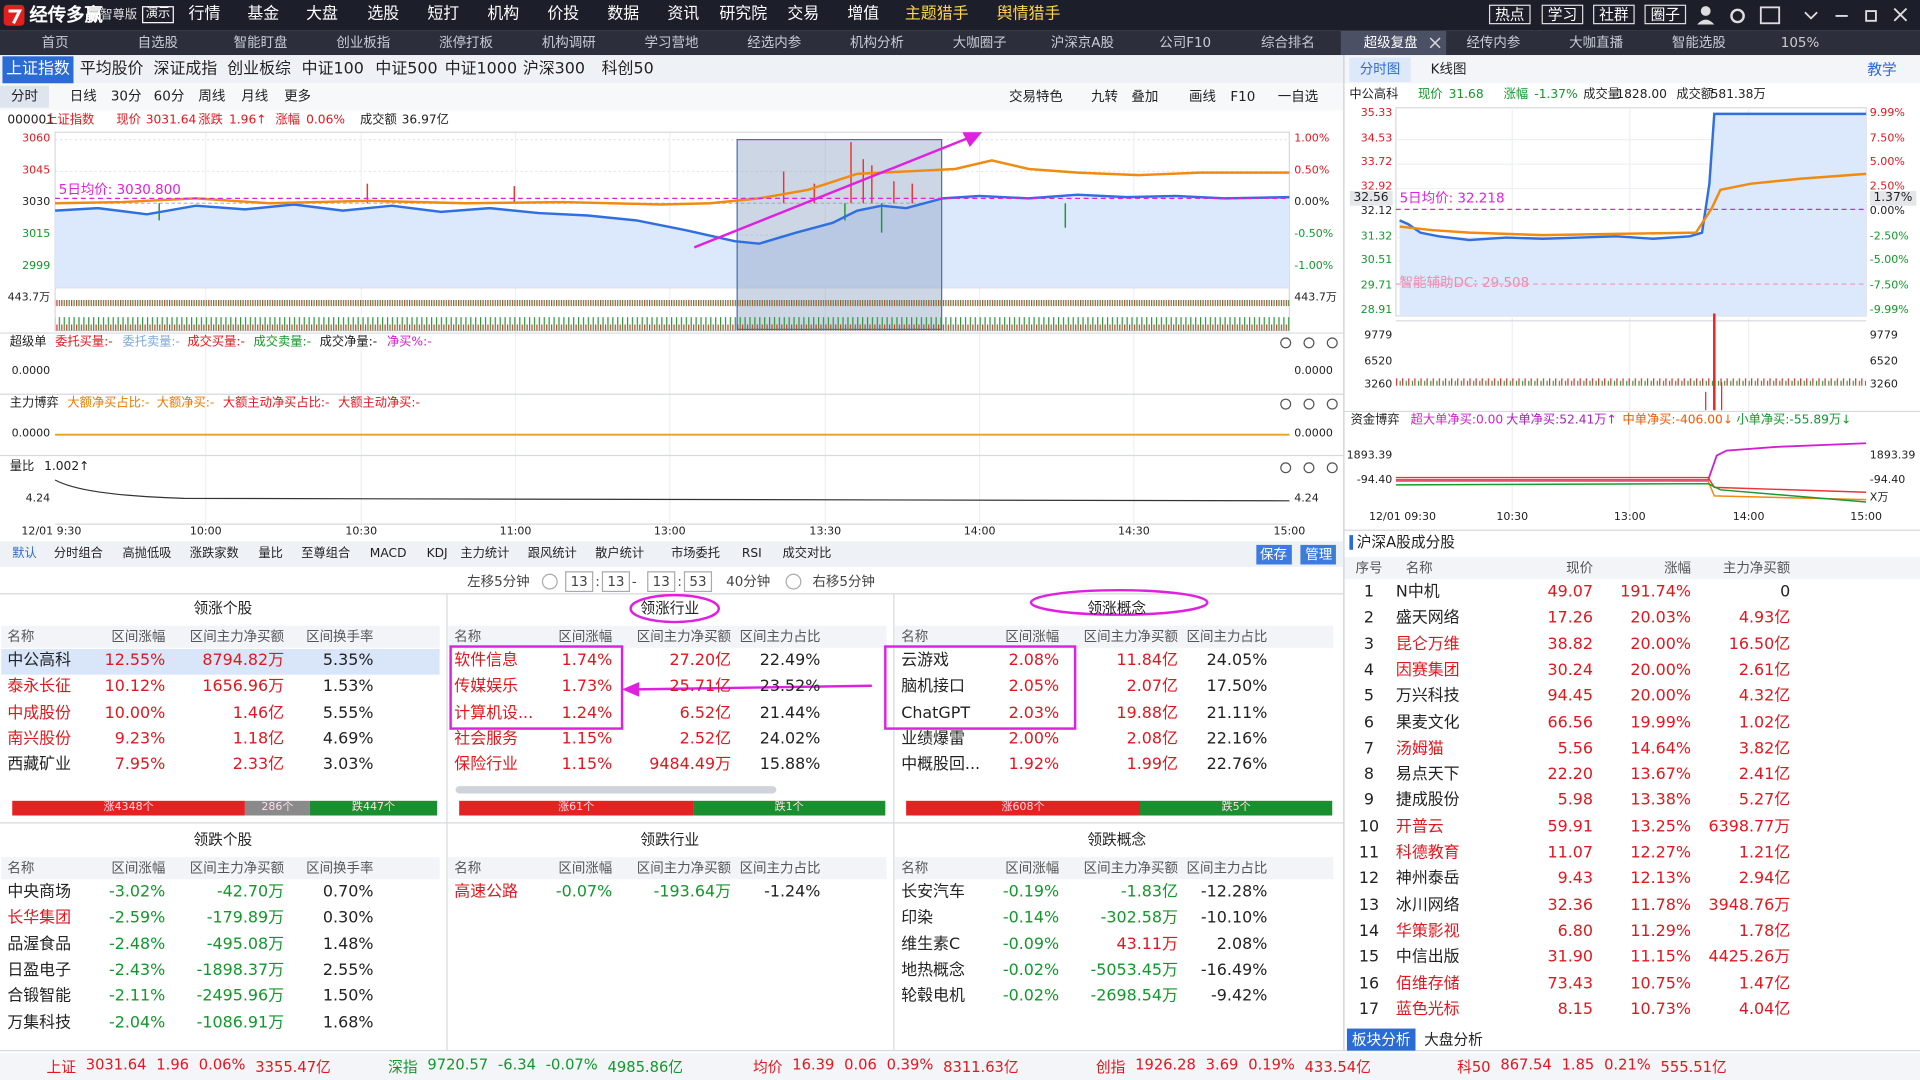  What do you see at coordinates (260, 42) in the screenshot?
I see `tab: 智能盯盘` at bounding box center [260, 42].